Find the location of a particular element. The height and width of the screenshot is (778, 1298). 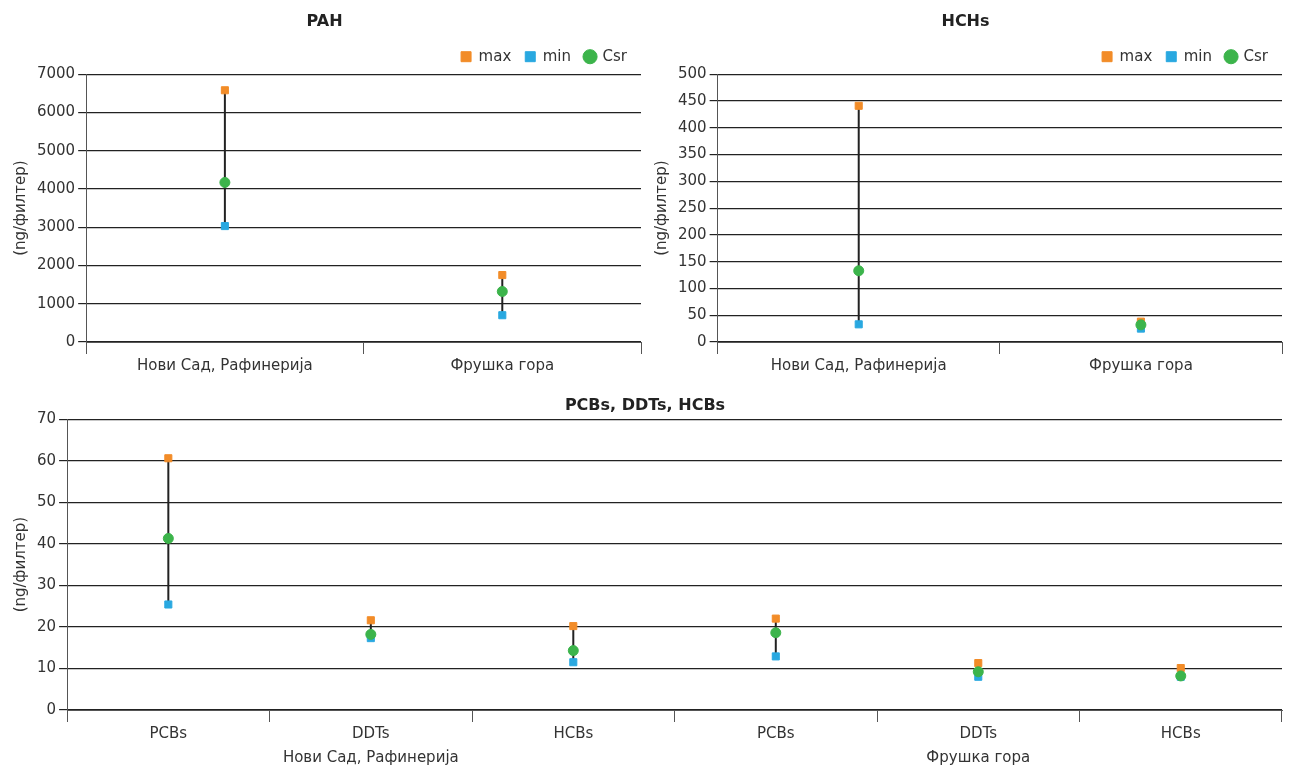

y-tick-label: 30 is located at coordinates (46, 584).